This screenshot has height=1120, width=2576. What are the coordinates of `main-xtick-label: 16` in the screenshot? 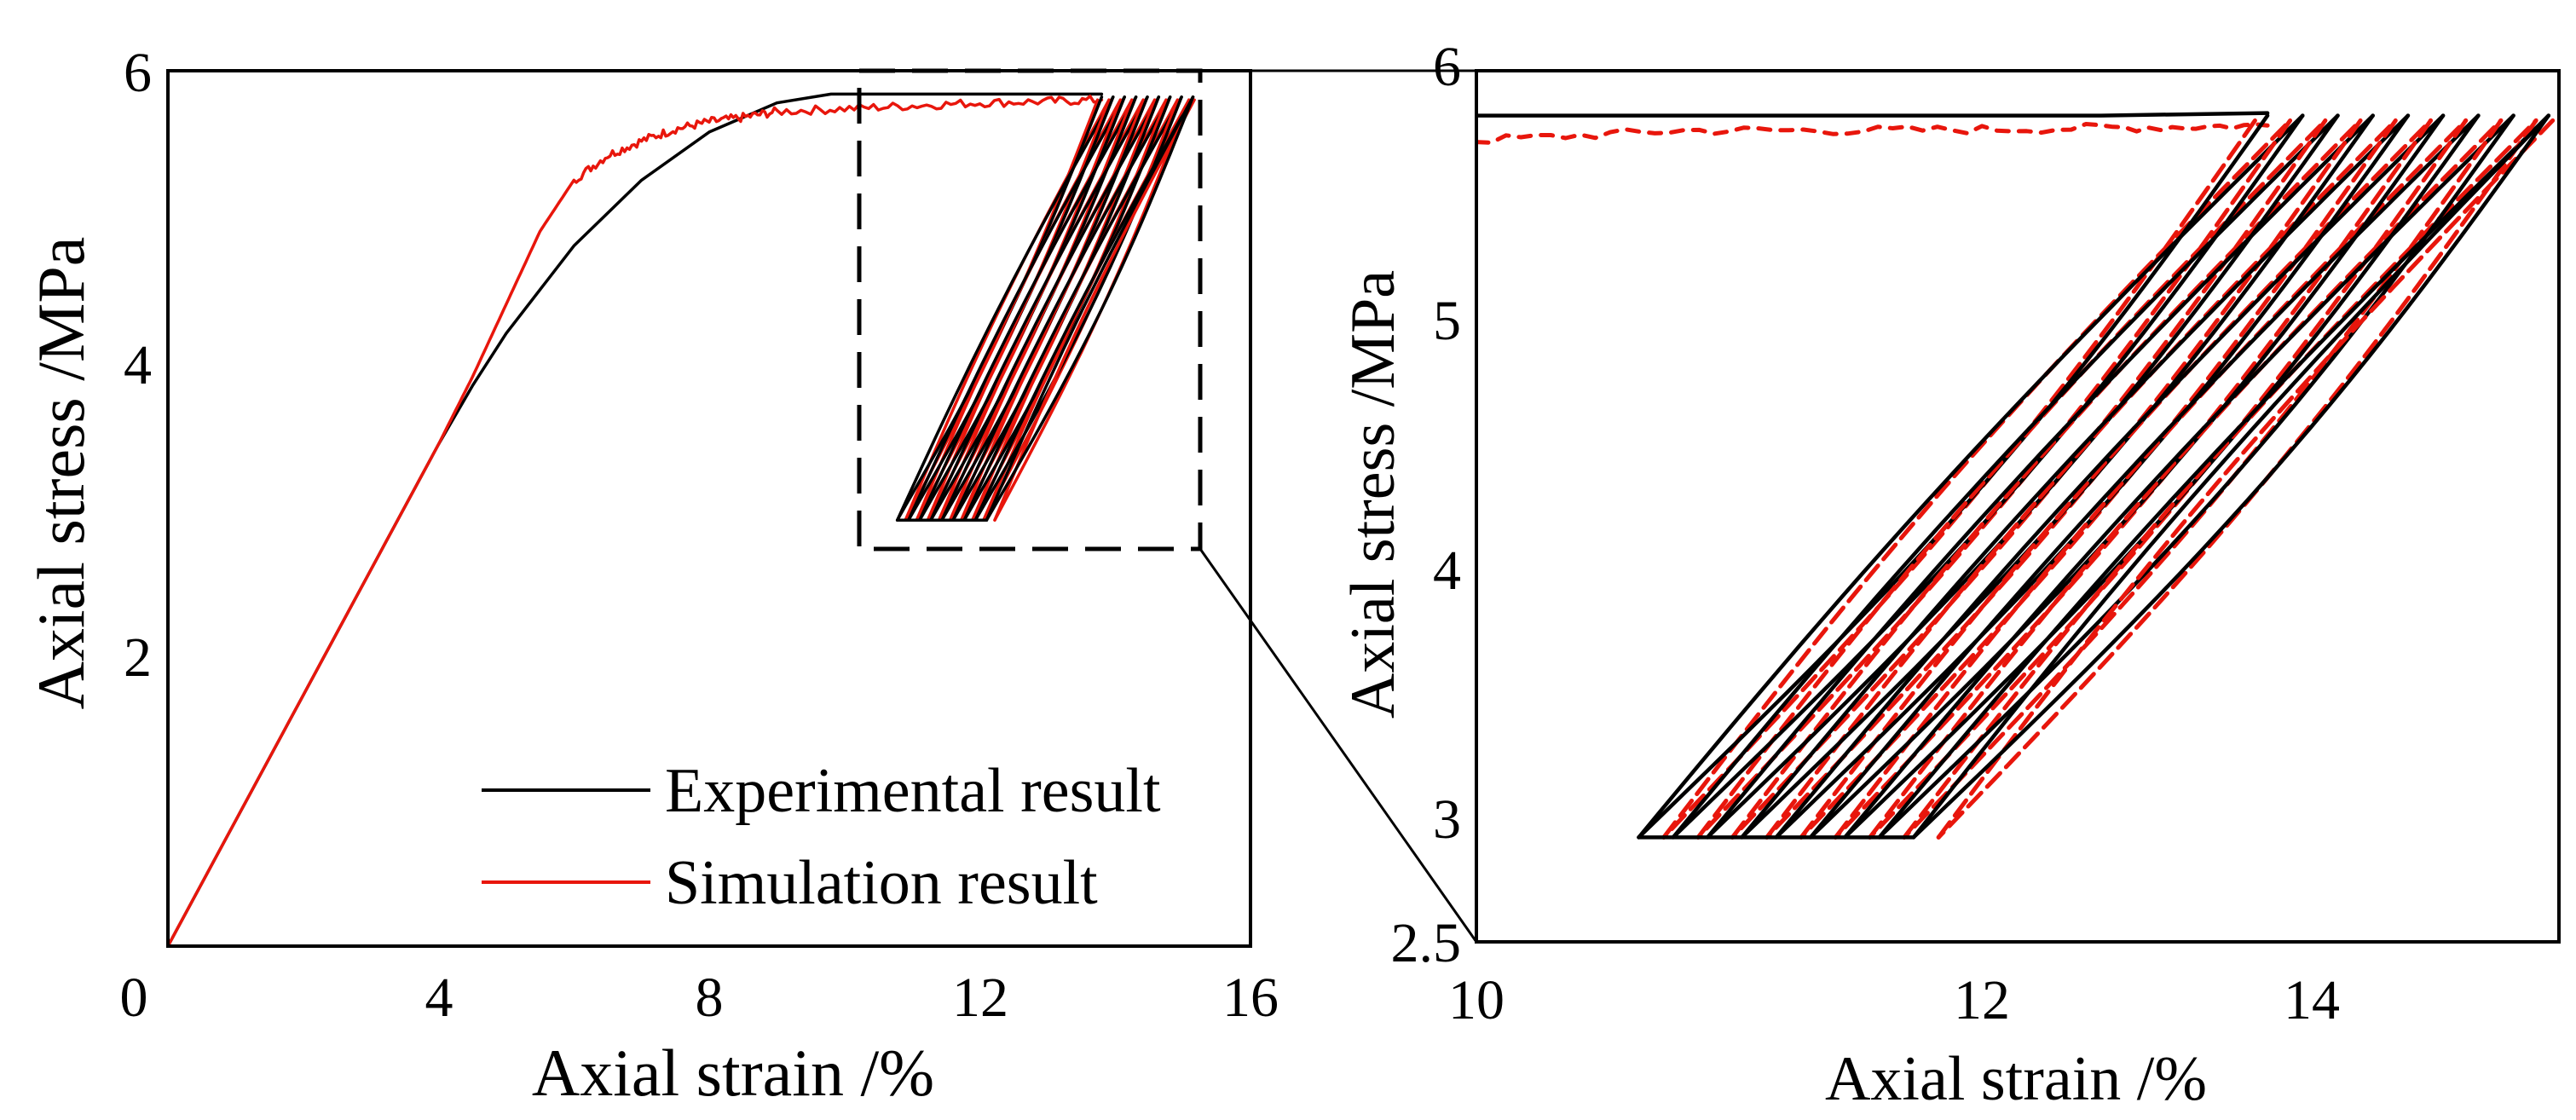 It's located at (1250, 998).